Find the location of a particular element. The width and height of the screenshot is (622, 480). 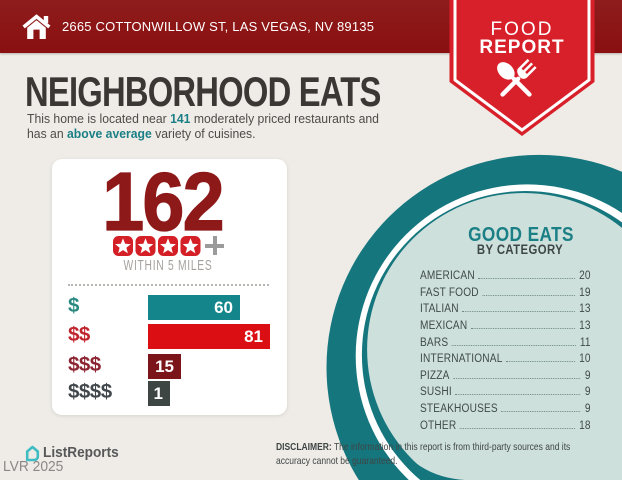

svg-text: FOOD is located at coordinates (522, 29).